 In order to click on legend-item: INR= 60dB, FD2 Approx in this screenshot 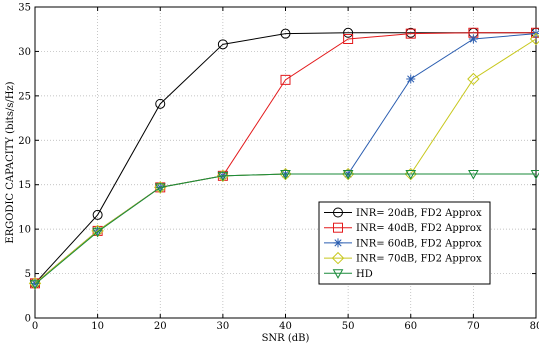, I will do `click(403, 243)`.